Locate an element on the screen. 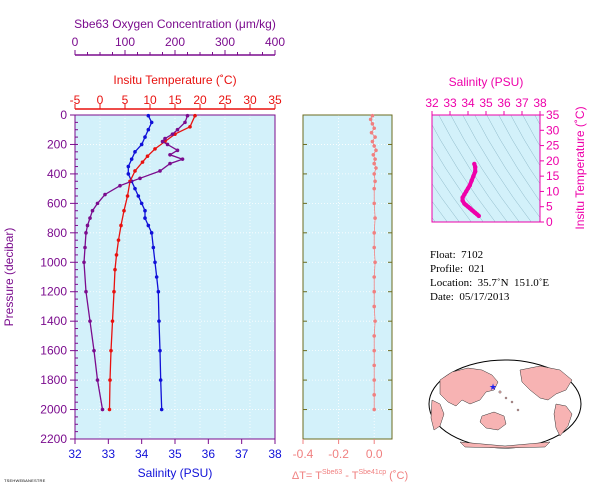 The width and height of the screenshot is (608, 501). delta-plot-background is located at coordinates (347, 277).